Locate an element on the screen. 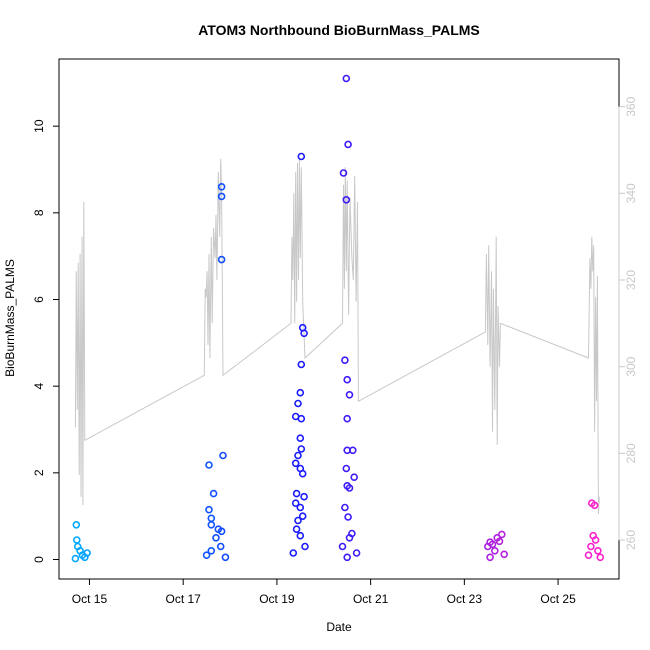 Image resolution: width=650 pixels, height=650 pixels. x-axis: Oct 15 Oct 17 Oct 19 Oct 21 Oct 23 Oct 25 is located at coordinates (324, 592).